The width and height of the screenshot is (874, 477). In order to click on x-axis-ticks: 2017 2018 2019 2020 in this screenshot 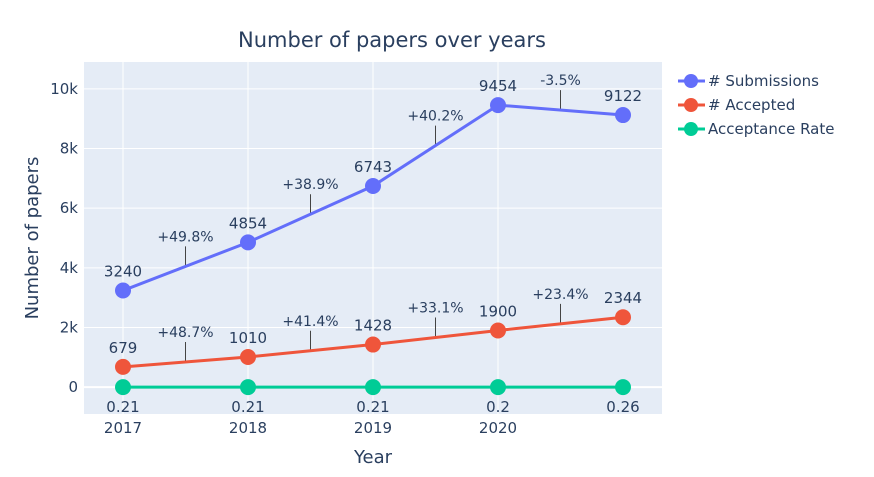, I will do `click(310, 428)`.